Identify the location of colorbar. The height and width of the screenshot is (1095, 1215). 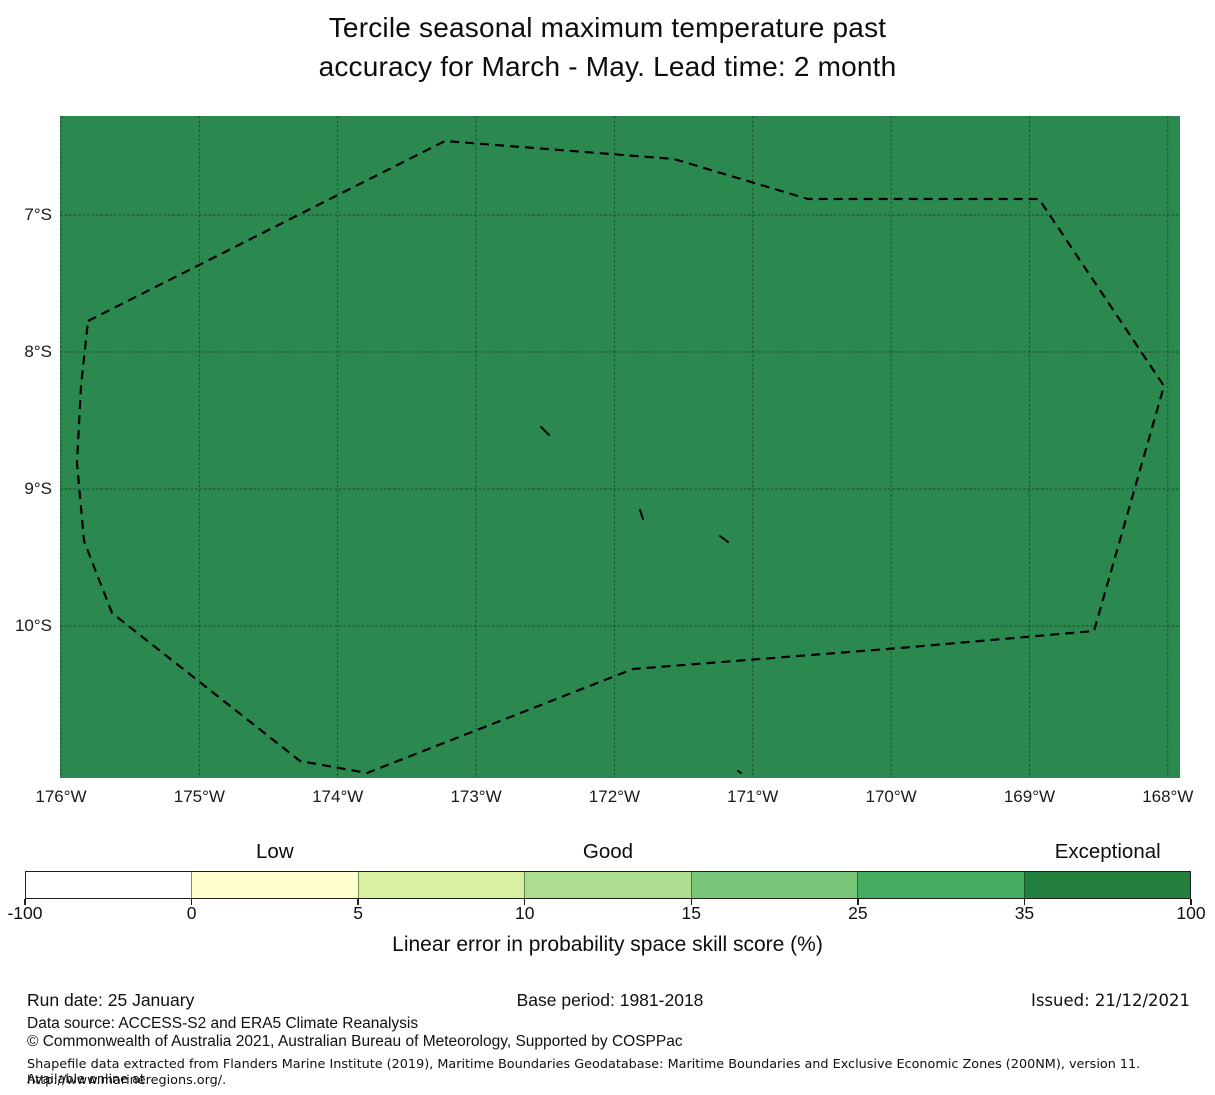
(608, 885).